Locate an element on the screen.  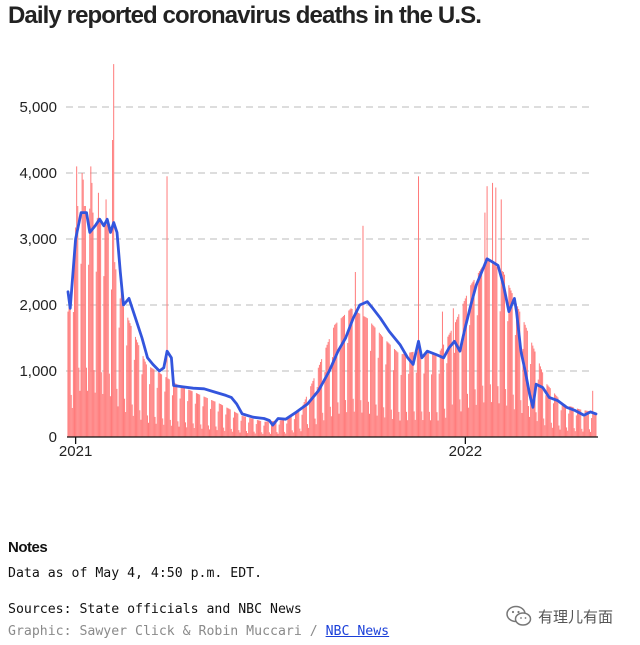
x-axis: 2021 2022 is located at coordinates (270, 448).